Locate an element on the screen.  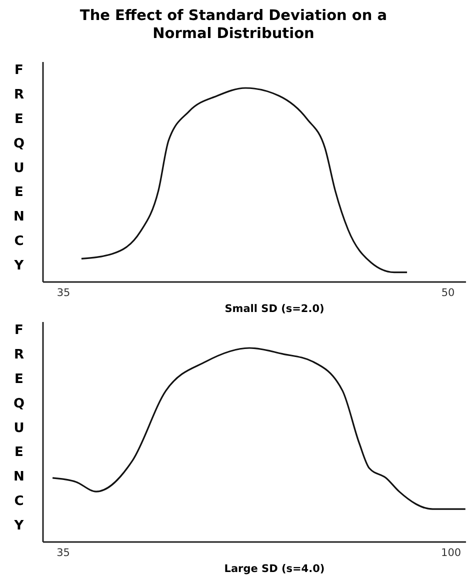
x-tick-label: 100 is located at coordinates (451, 553).